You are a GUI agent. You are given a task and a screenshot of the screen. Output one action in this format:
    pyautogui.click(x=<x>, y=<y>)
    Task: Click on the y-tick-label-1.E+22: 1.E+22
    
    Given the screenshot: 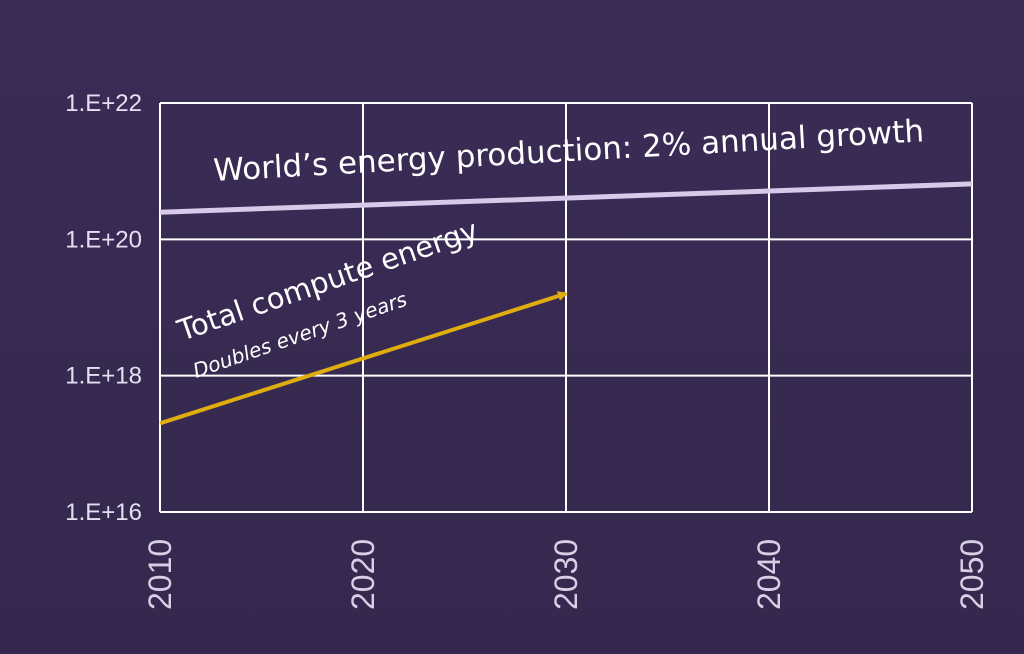 What is the action you would take?
    pyautogui.click(x=103, y=103)
    